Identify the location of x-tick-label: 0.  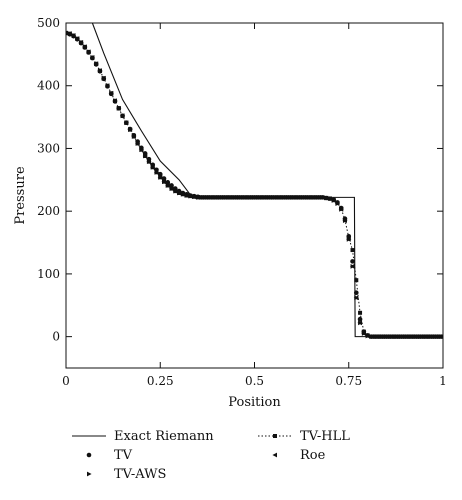
(66, 381).